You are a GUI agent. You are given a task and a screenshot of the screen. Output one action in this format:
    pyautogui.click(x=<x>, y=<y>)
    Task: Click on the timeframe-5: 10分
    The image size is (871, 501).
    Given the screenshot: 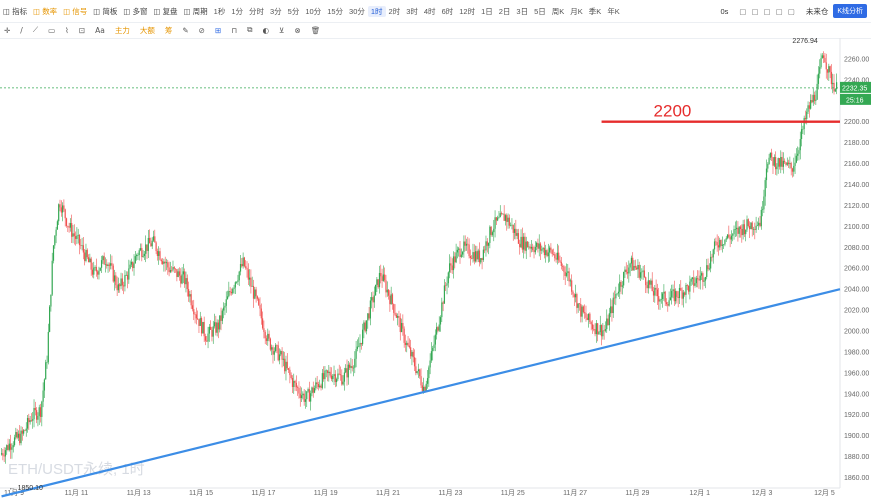 What is the action you would take?
    pyautogui.click(x=313, y=11)
    